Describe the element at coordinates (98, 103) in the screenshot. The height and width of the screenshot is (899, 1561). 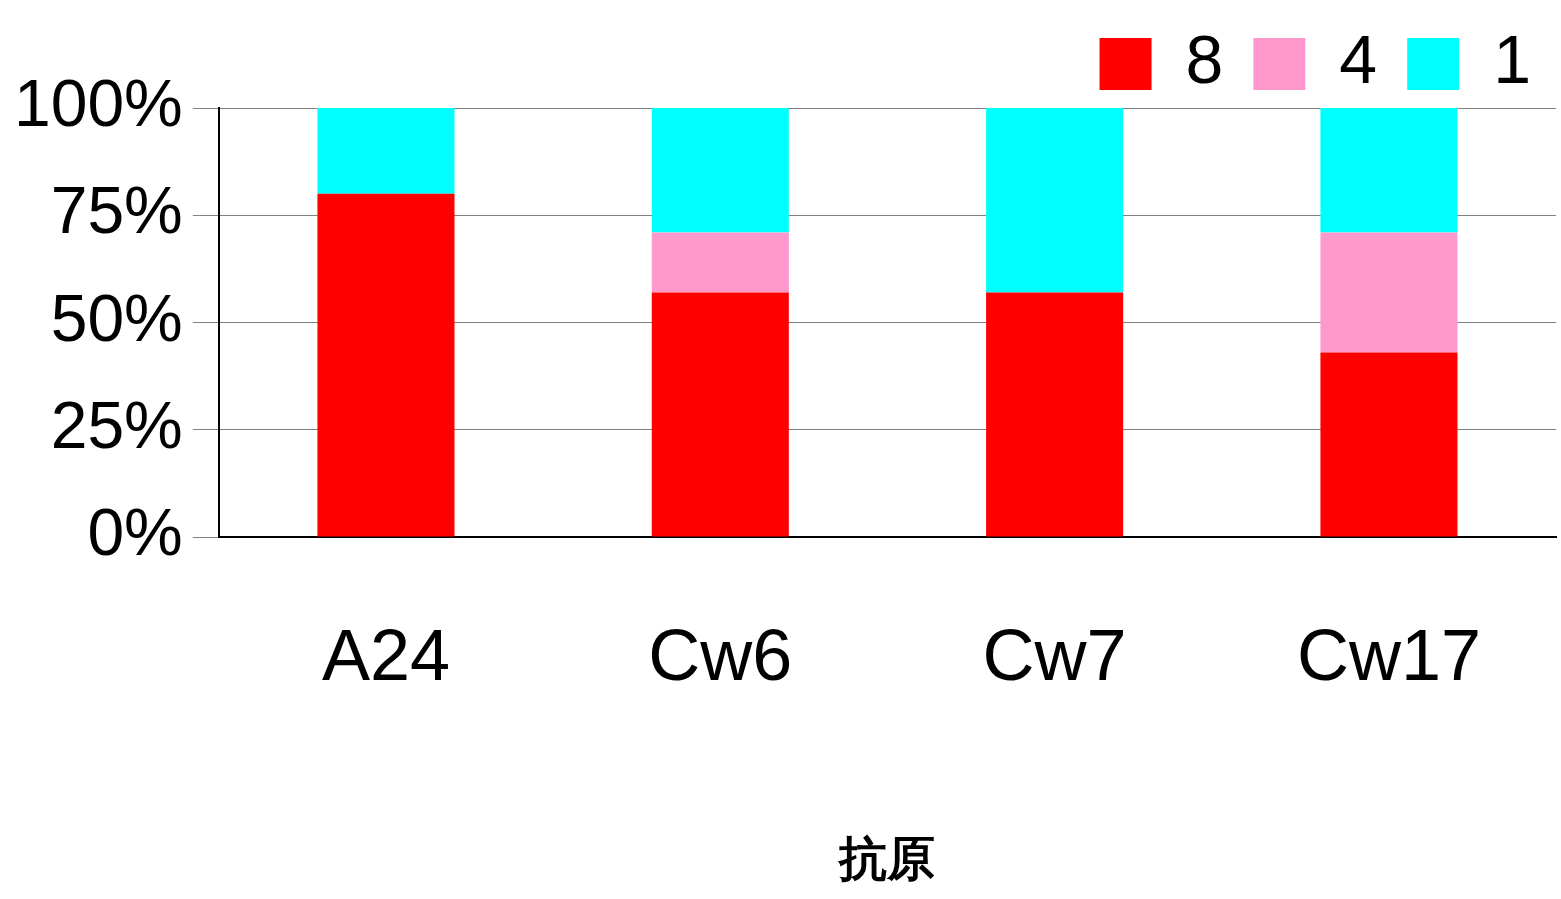
I see `y-tick-label: 100%` at that location.